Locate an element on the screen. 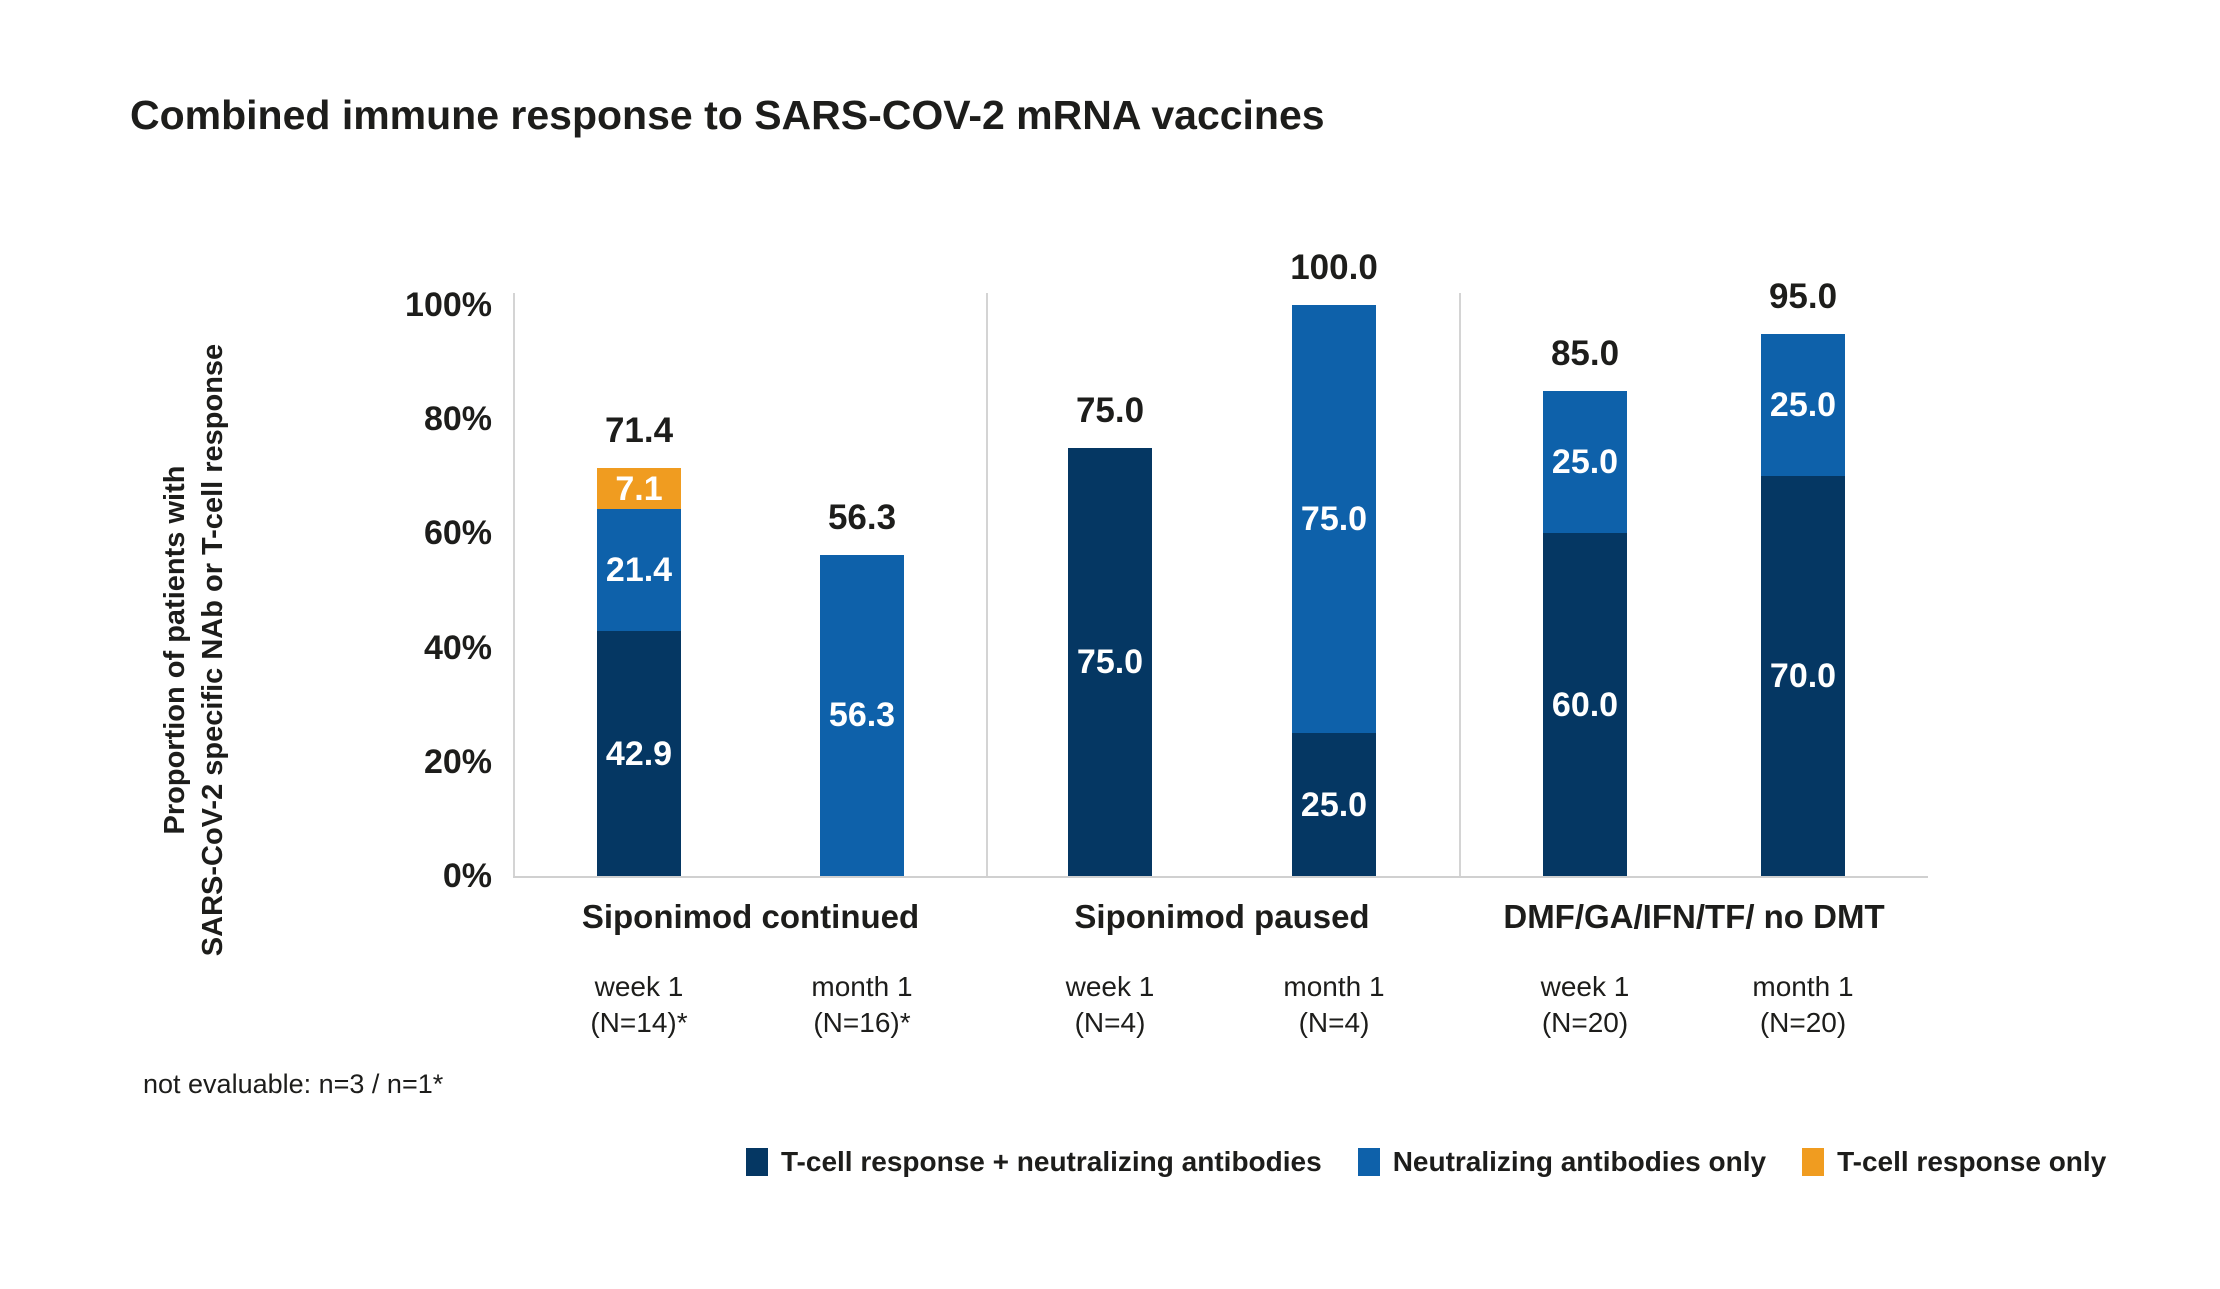 The width and height of the screenshot is (2220, 1289). legend-item: T-cell response only is located at coordinates (1954, 1162).